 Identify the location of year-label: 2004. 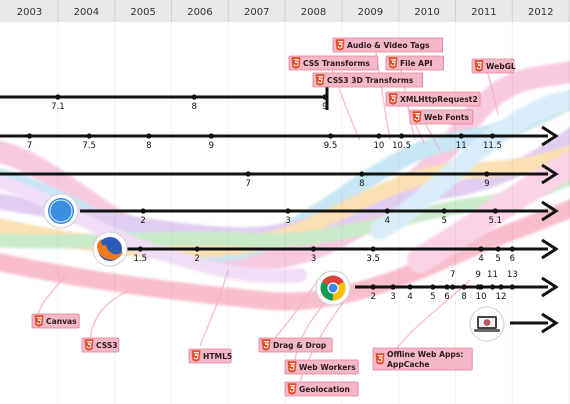
(86, 12).